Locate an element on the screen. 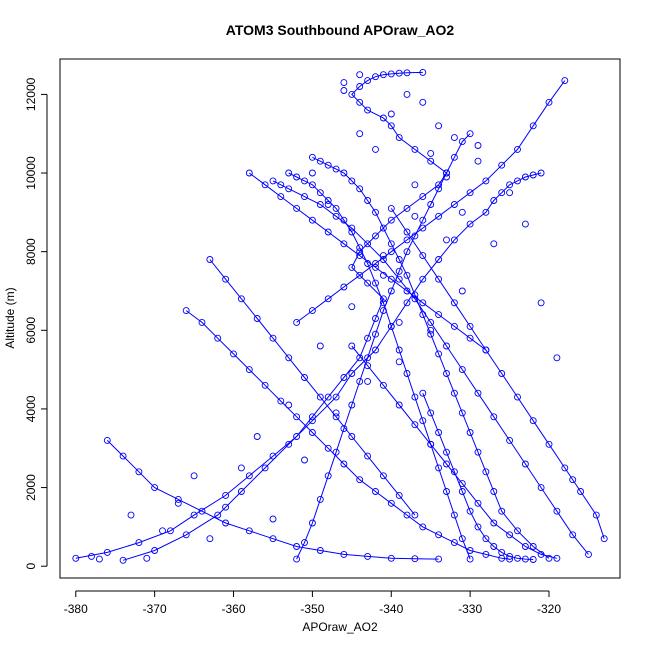  chart-title: ATOM3 Southbound APOraw_AO2 is located at coordinates (340, 30).